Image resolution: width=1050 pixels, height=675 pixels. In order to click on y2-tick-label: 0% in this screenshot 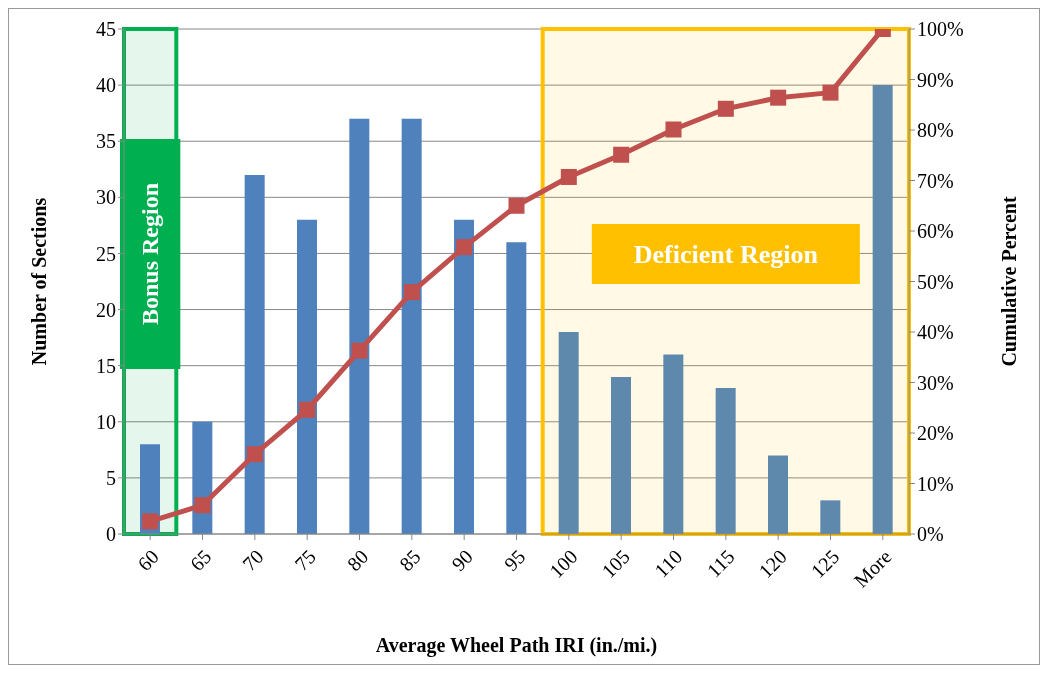, I will do `click(930, 534)`.